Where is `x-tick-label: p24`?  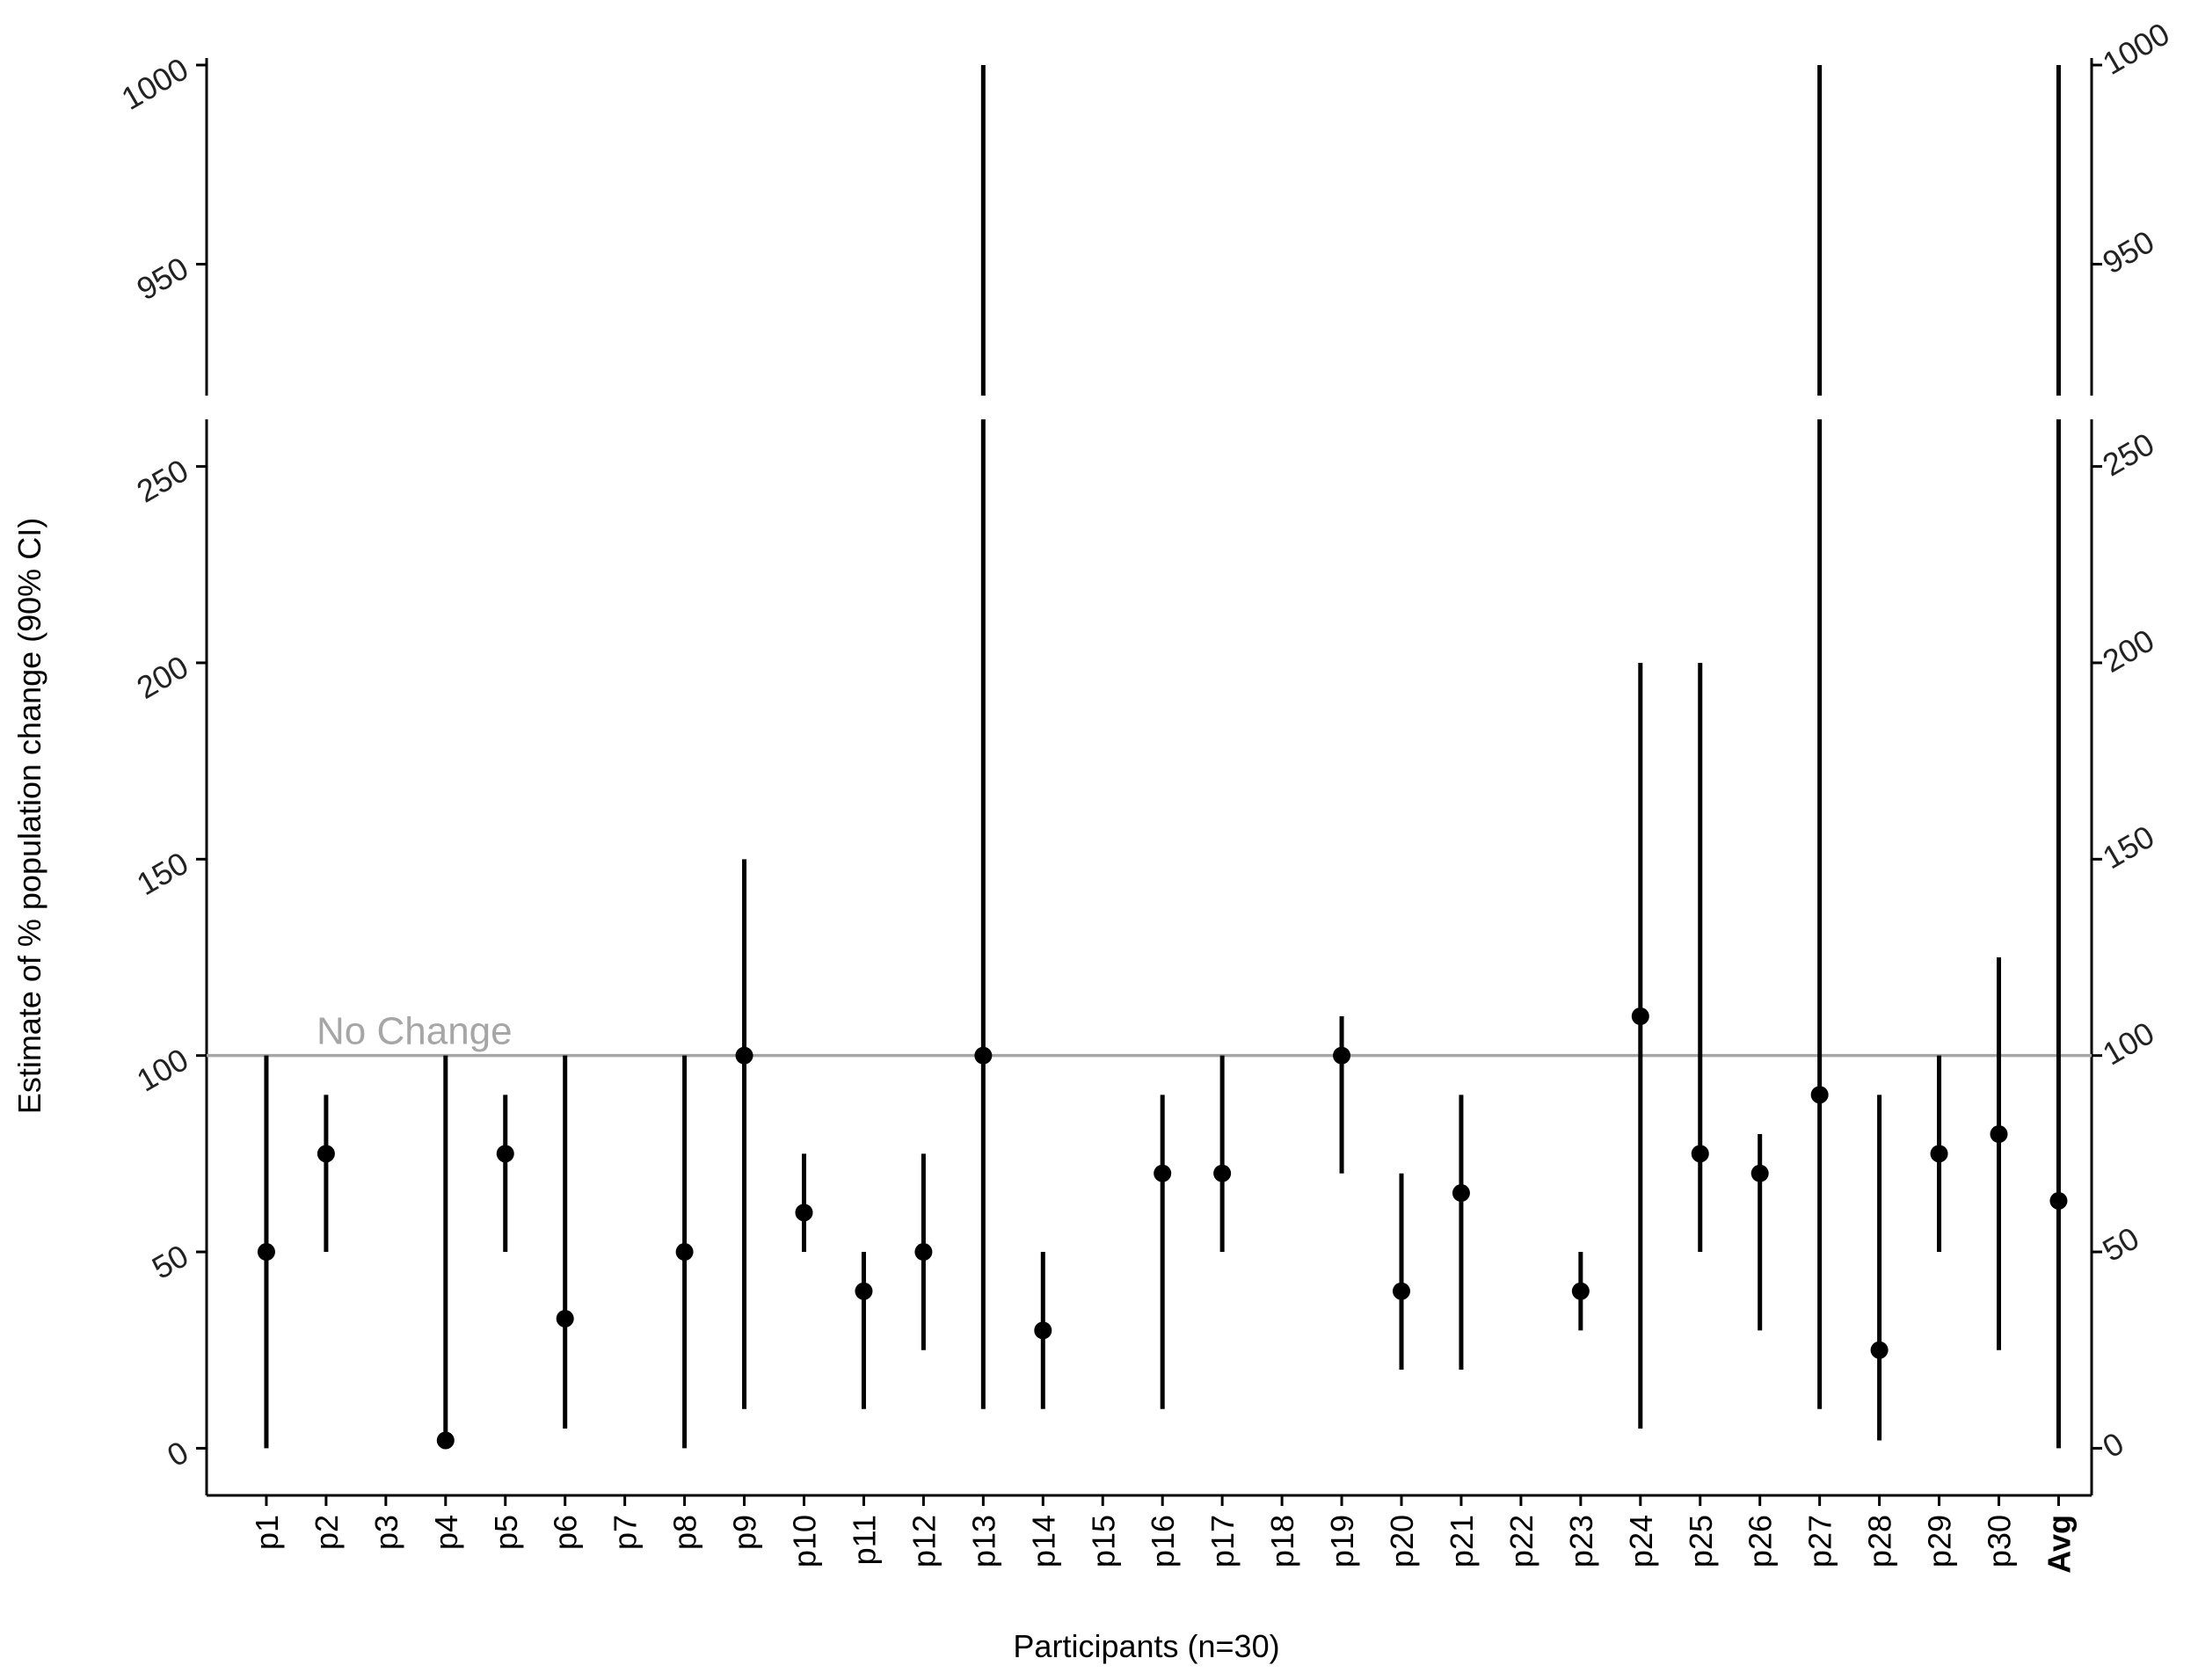 x-tick-label: p24 is located at coordinates (1641, 1541).